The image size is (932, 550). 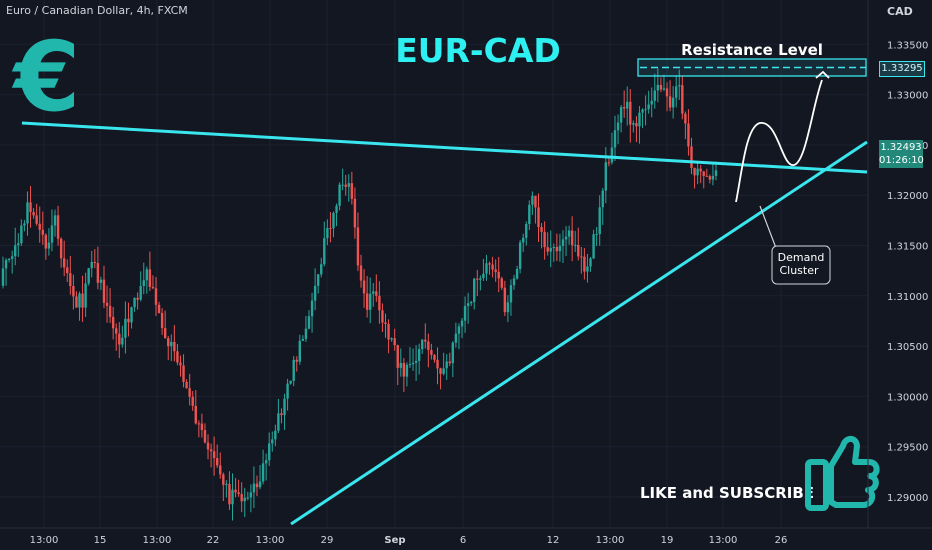 What do you see at coordinates (463, 540) in the screenshot?
I see `x-tick-label: 6` at bounding box center [463, 540].